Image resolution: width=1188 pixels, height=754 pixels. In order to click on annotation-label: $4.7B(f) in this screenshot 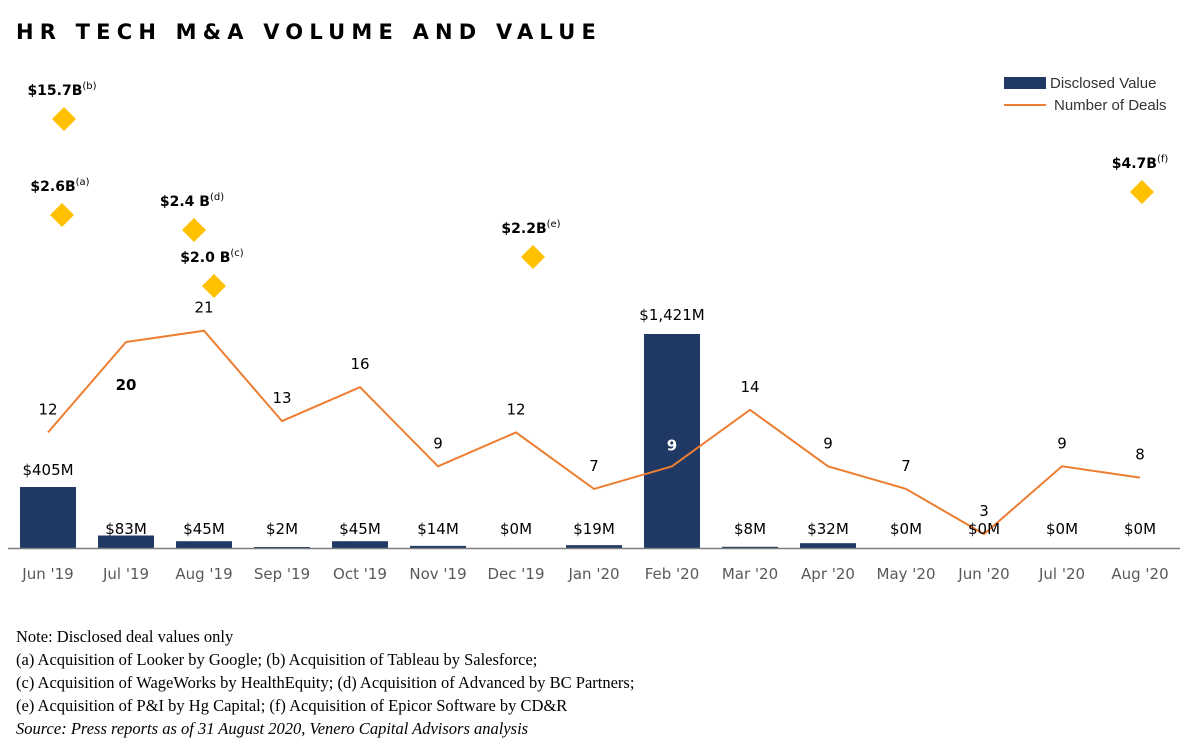, I will do `click(1140, 163)`.